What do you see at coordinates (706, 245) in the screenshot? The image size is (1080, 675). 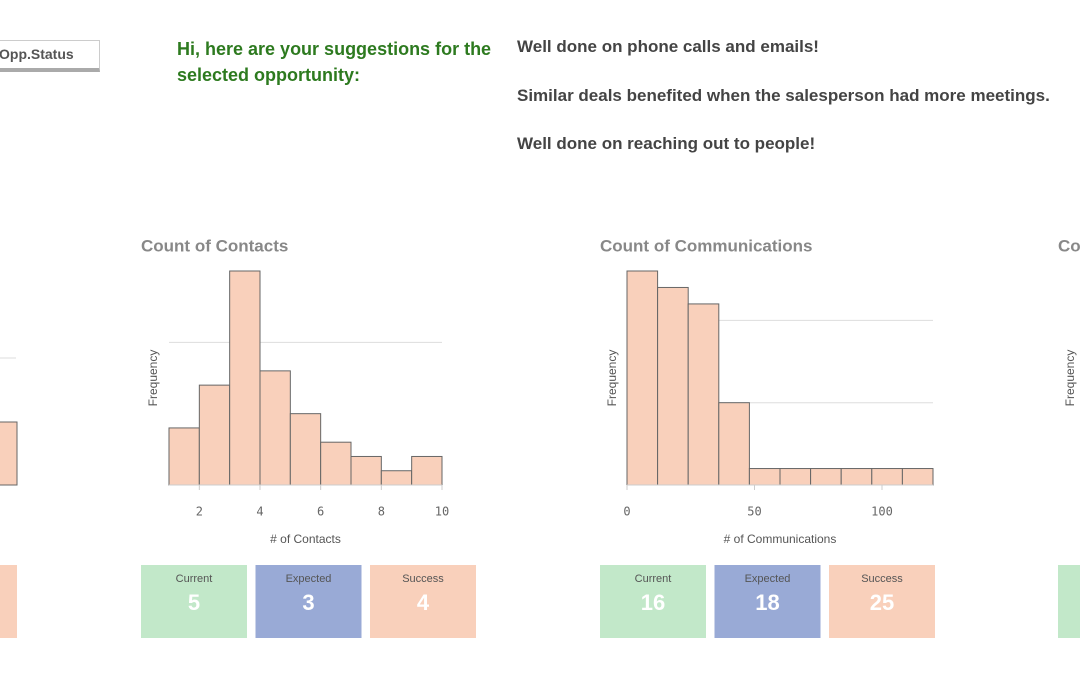 I see `chart-title: Count of Communications` at bounding box center [706, 245].